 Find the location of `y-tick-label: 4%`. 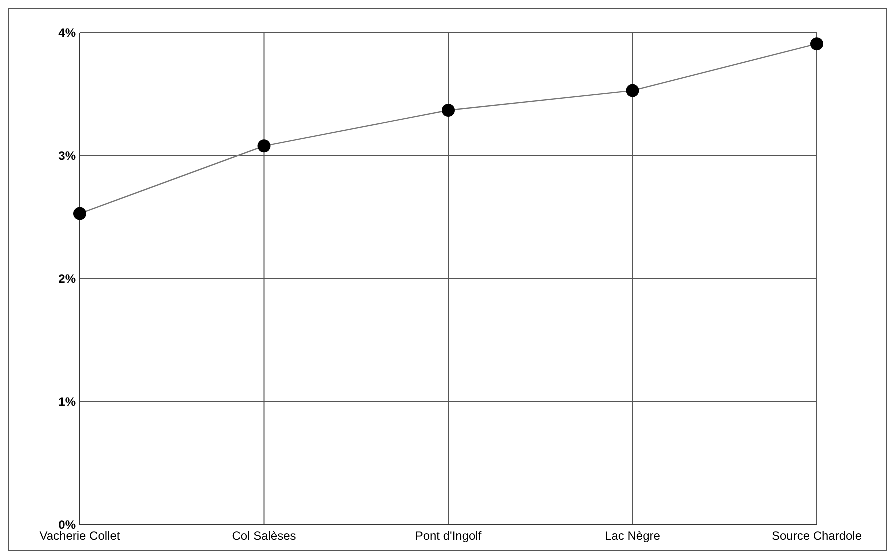

y-tick-label: 4% is located at coordinates (67, 33).